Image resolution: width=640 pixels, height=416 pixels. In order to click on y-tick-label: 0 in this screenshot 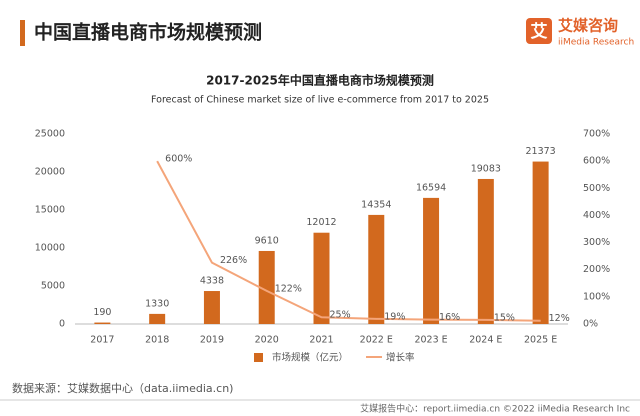, I will do `click(62, 324)`.